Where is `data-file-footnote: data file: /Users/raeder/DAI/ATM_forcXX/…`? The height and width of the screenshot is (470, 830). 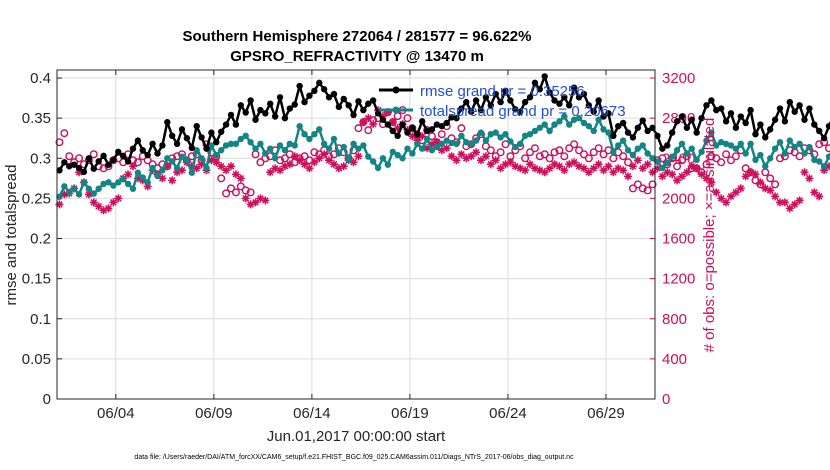 data-file-footnote: data file: /Users/raeder/DAI/ATM_forcXX/… is located at coordinates (354, 457).